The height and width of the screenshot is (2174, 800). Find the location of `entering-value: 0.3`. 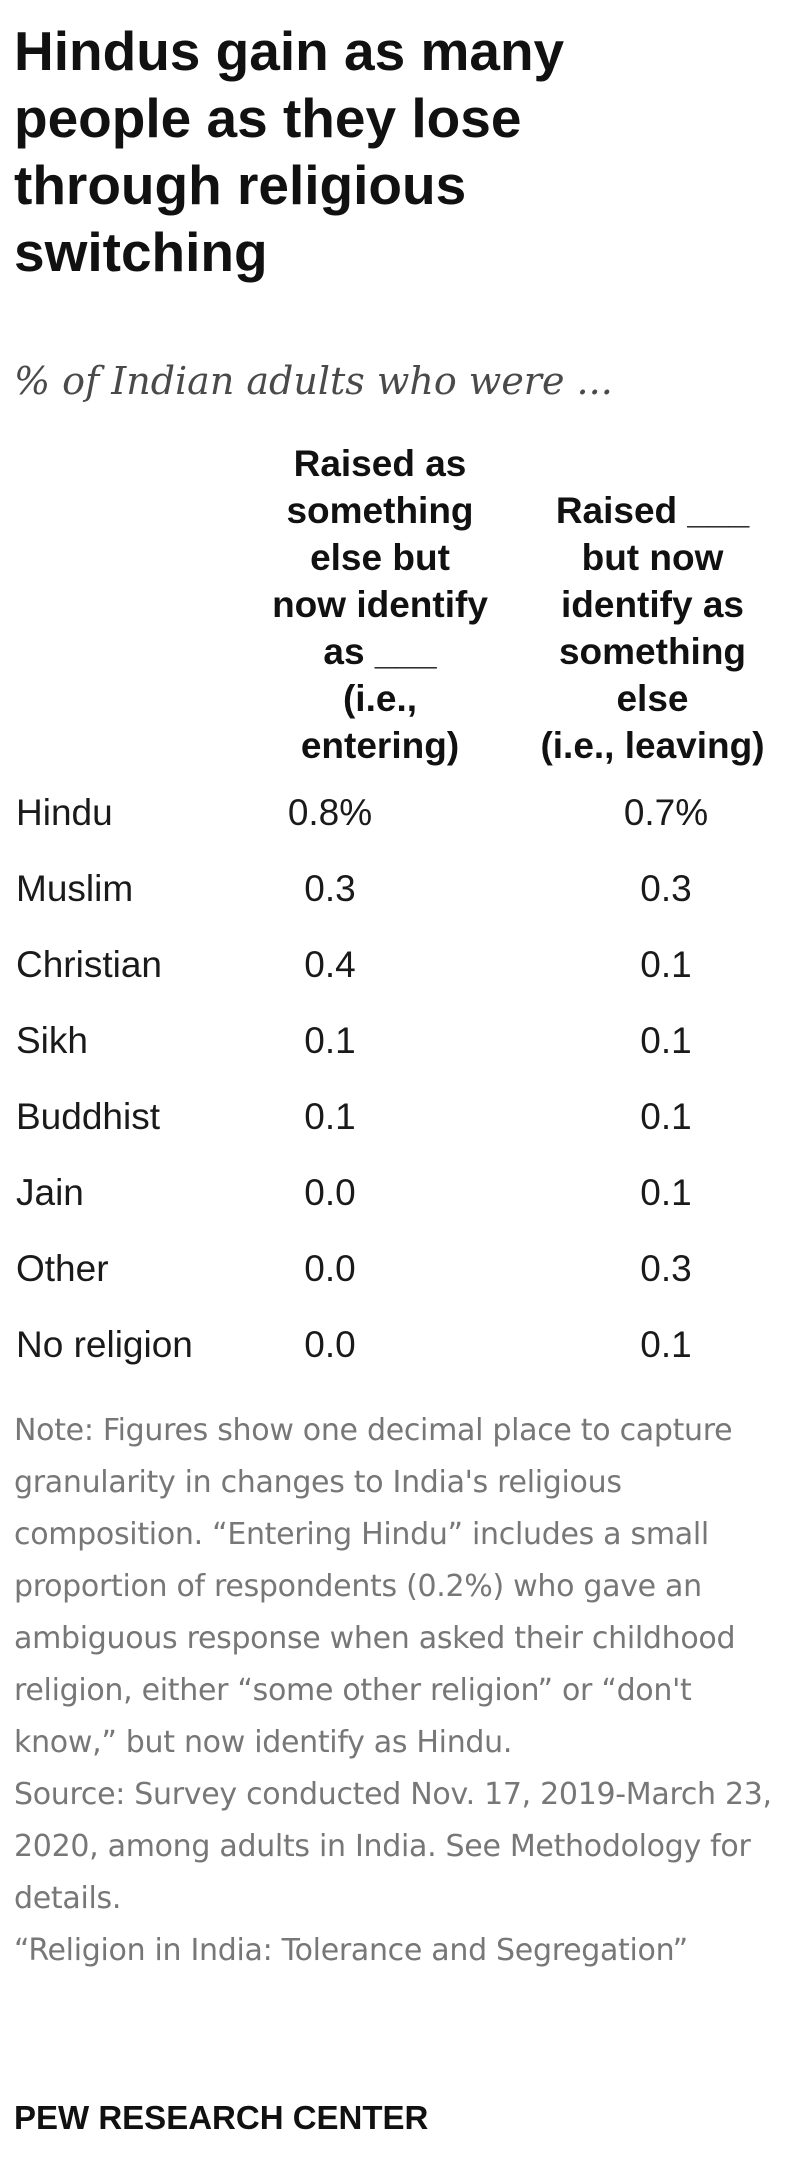

entering-value: 0.3 is located at coordinates (330, 888).